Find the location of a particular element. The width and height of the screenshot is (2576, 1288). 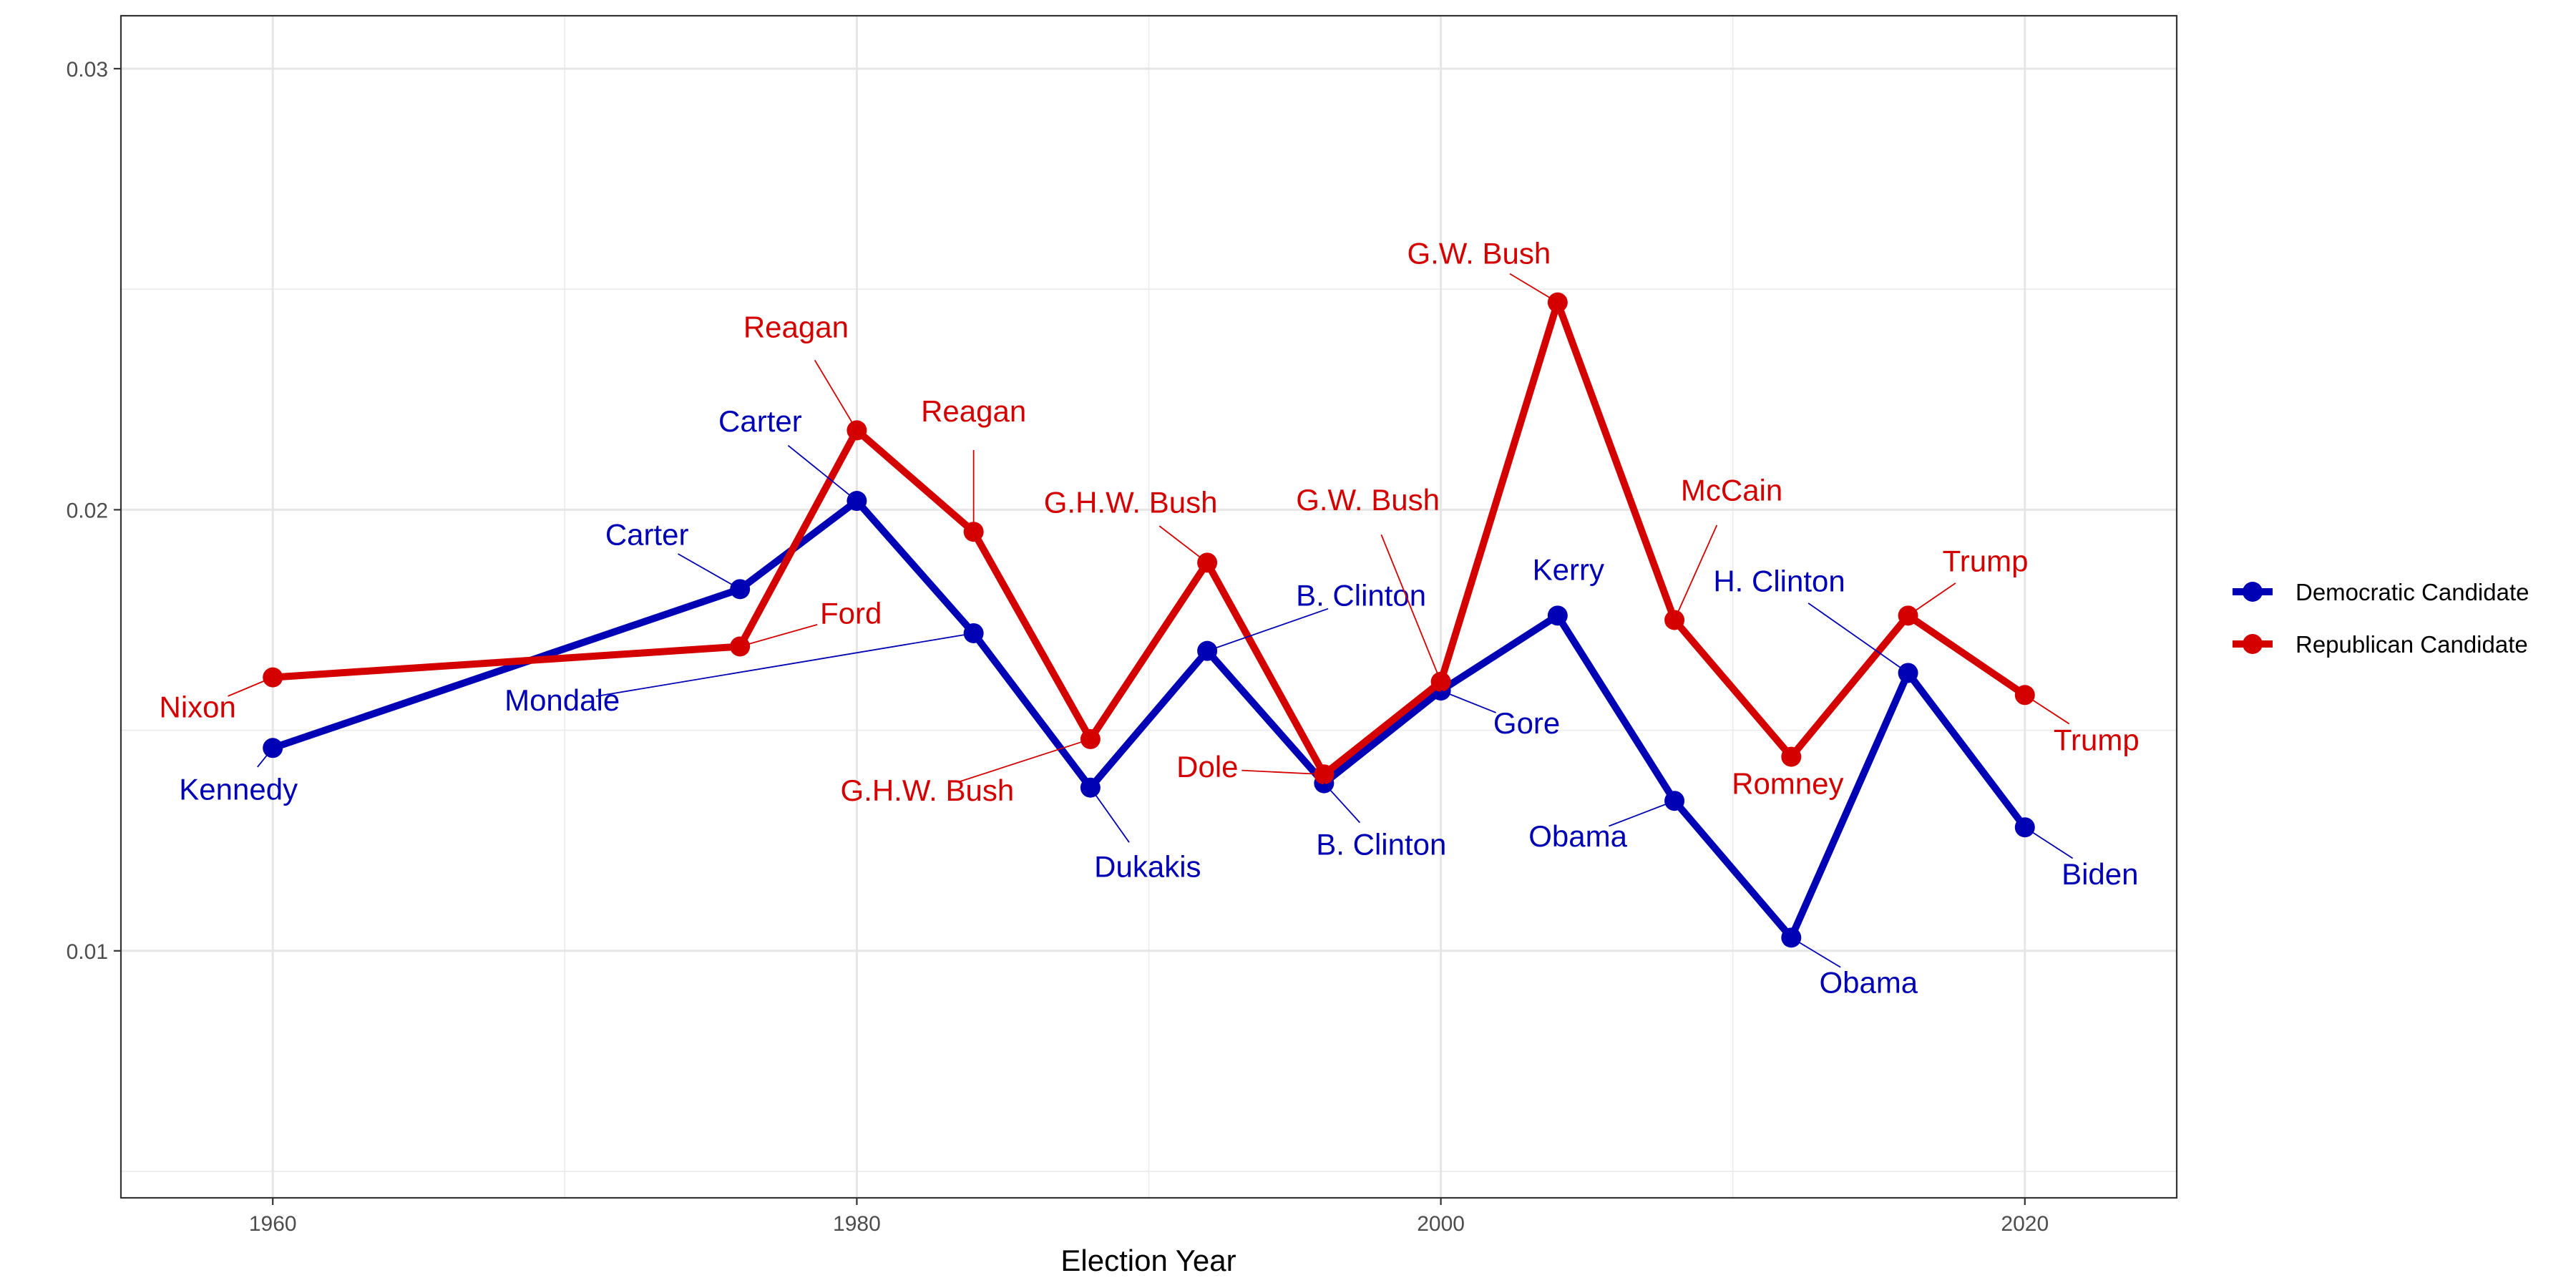

legend-democratic-marker is located at coordinates (2253, 592).